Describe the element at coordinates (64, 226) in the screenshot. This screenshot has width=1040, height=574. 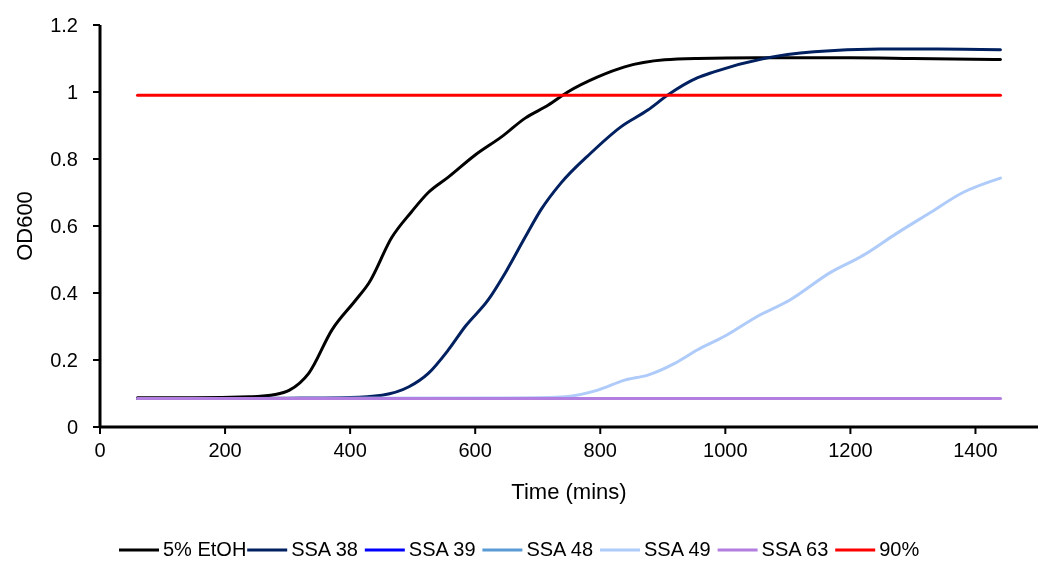
I see `y-tick-label: 0.6` at that location.